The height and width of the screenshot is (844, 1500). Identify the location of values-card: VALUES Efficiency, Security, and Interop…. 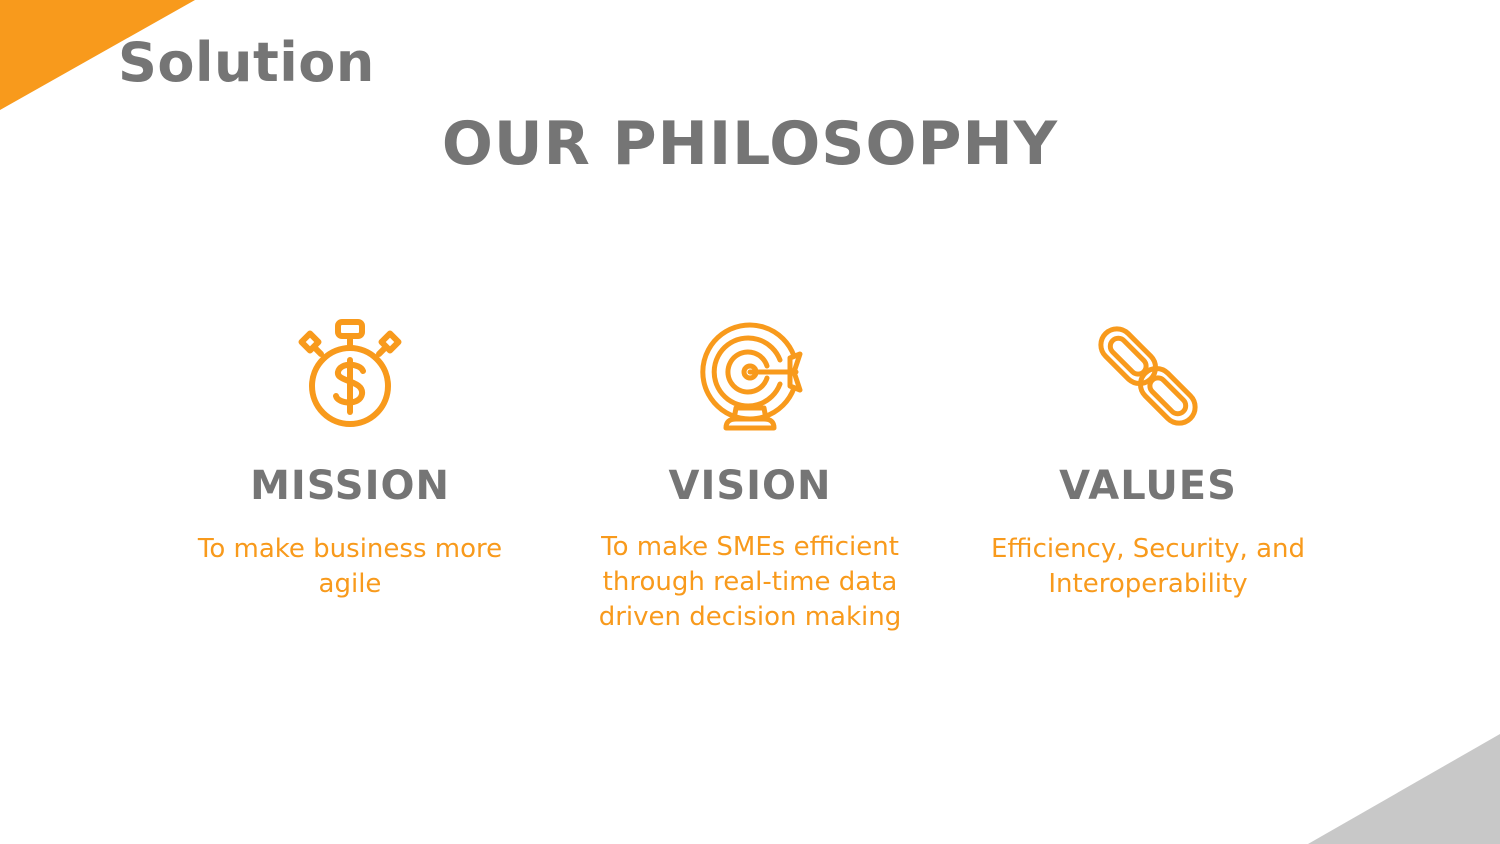
(1148, 459).